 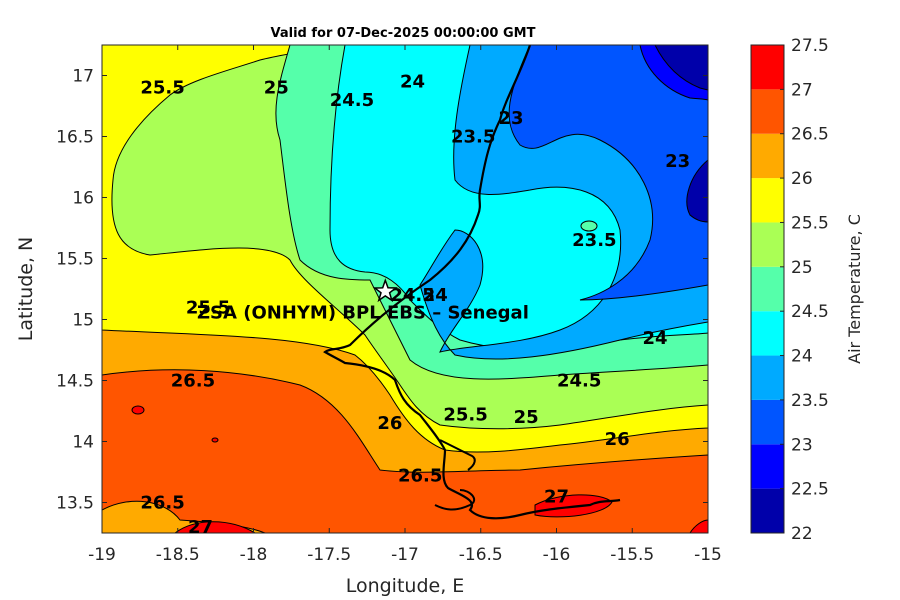 What do you see at coordinates (403, 33) in the screenshot?
I see `chart-title: Valid for 07-Dec-2025 00:00:00 GMT` at bounding box center [403, 33].